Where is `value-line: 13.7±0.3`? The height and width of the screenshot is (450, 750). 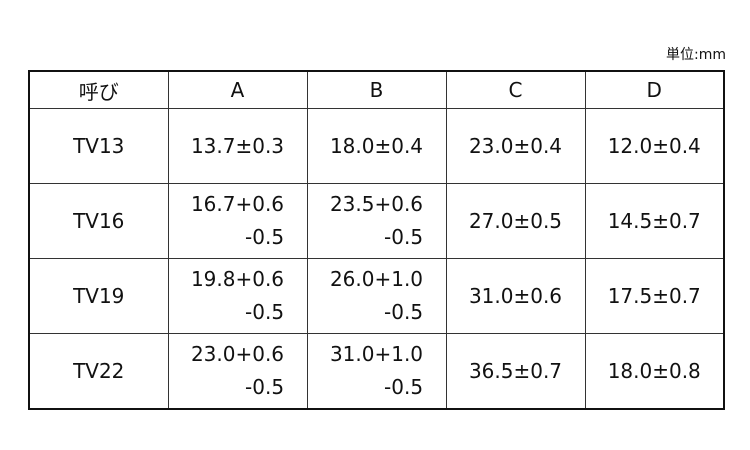 value-line: 13.7±0.3 is located at coordinates (237, 145).